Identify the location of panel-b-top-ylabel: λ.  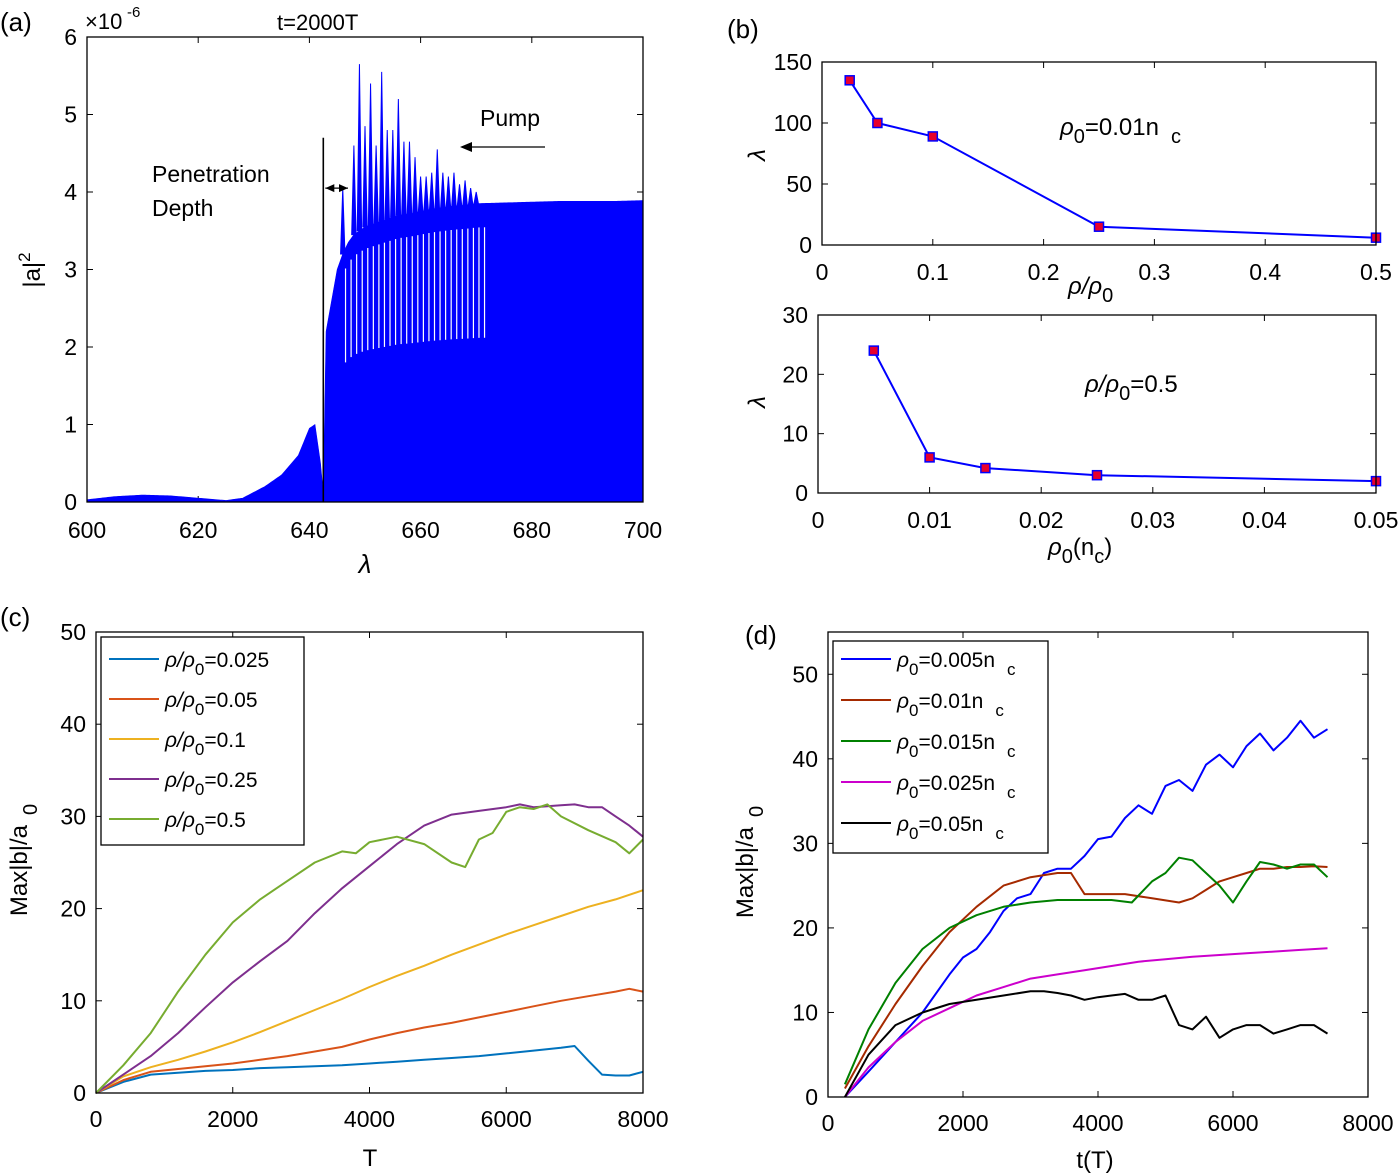
(757, 156).